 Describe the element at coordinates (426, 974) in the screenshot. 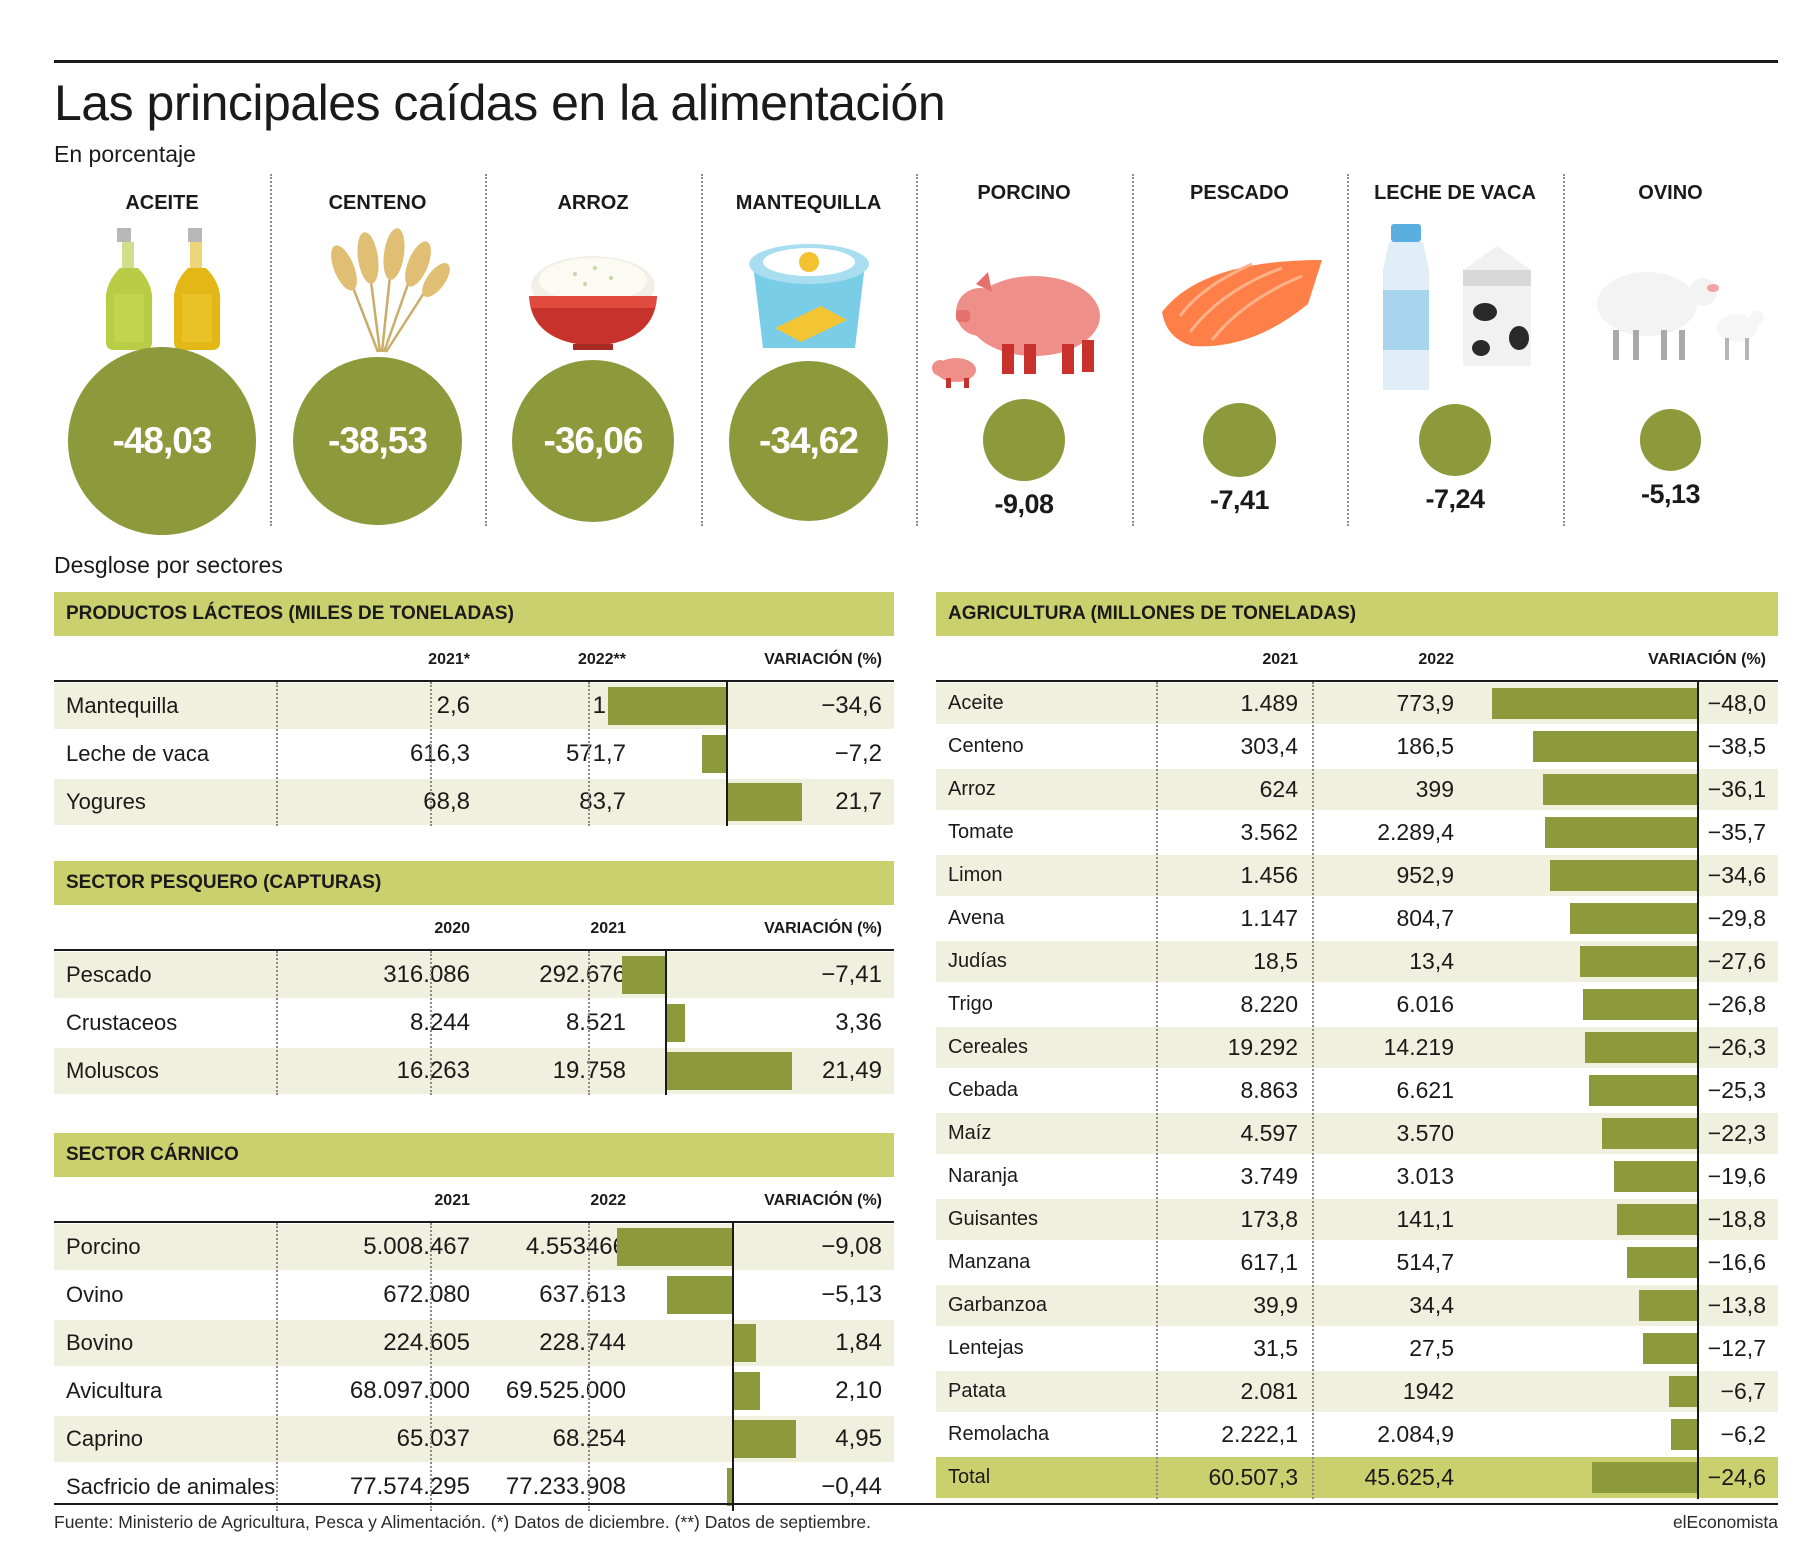

I see `value-first-year: 316.086` at that location.